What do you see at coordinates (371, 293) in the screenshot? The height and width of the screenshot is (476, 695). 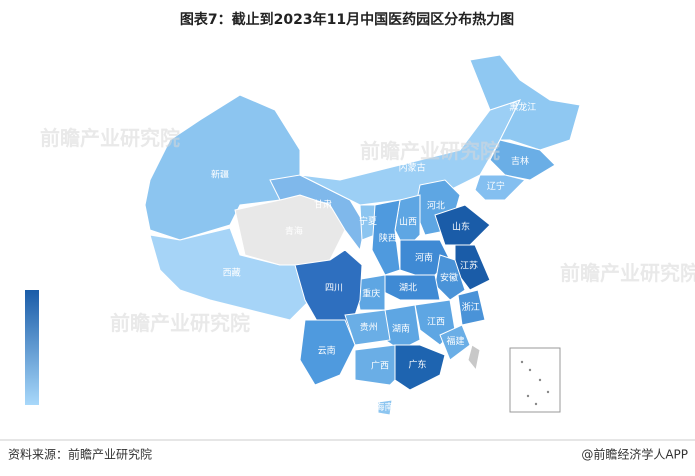 I see `region-label: 重庆` at bounding box center [371, 293].